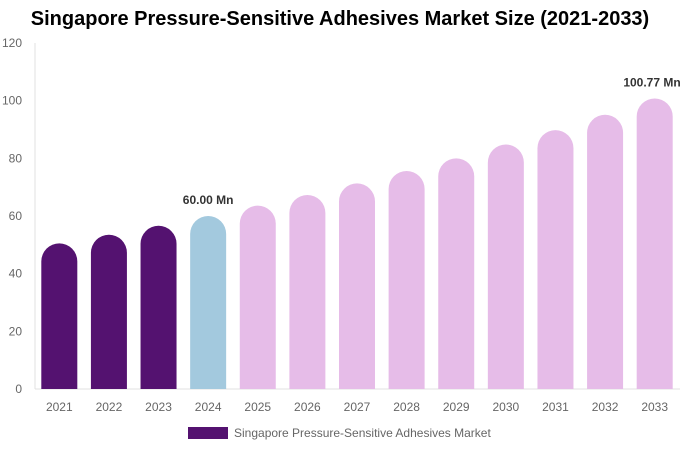  Describe the element at coordinates (208, 200) in the screenshot. I see `data-label-2024: 60.00 Mn` at that location.